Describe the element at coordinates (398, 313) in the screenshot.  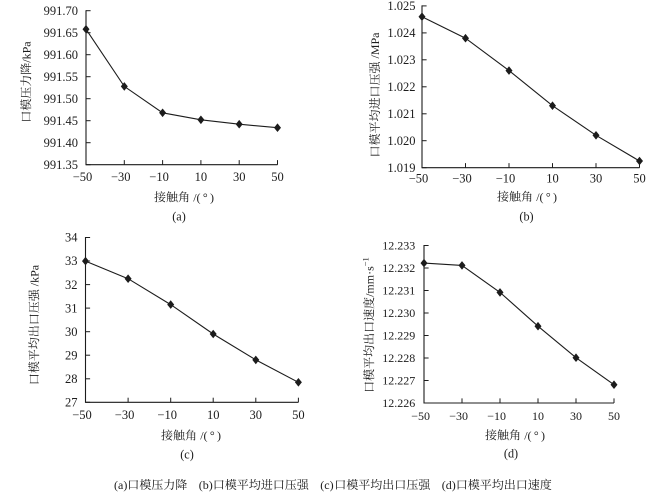
I see `svg-text: 12.230` at that location.